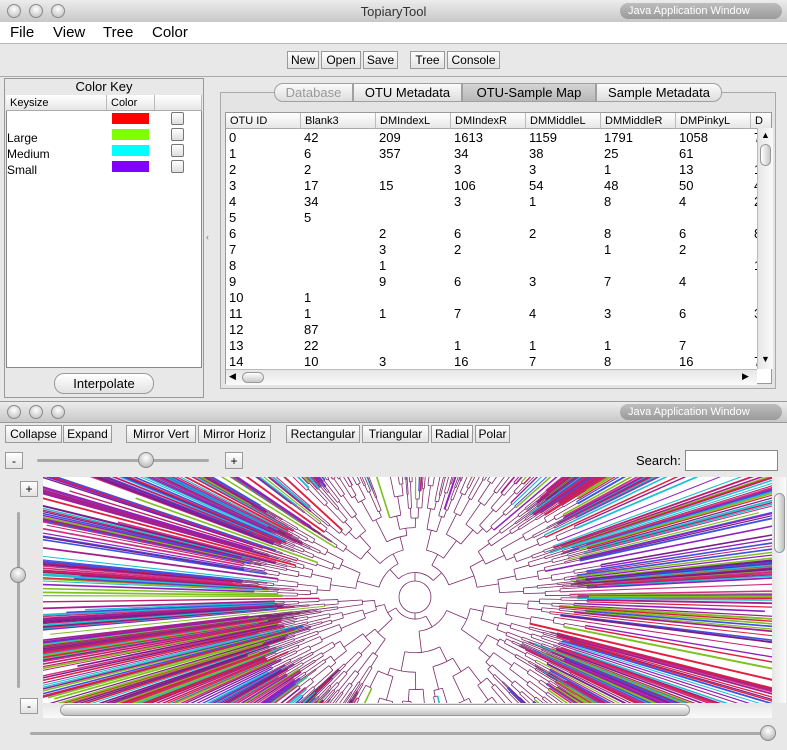  What do you see at coordinates (341, 60) in the screenshot?
I see `open-button: Open` at bounding box center [341, 60].